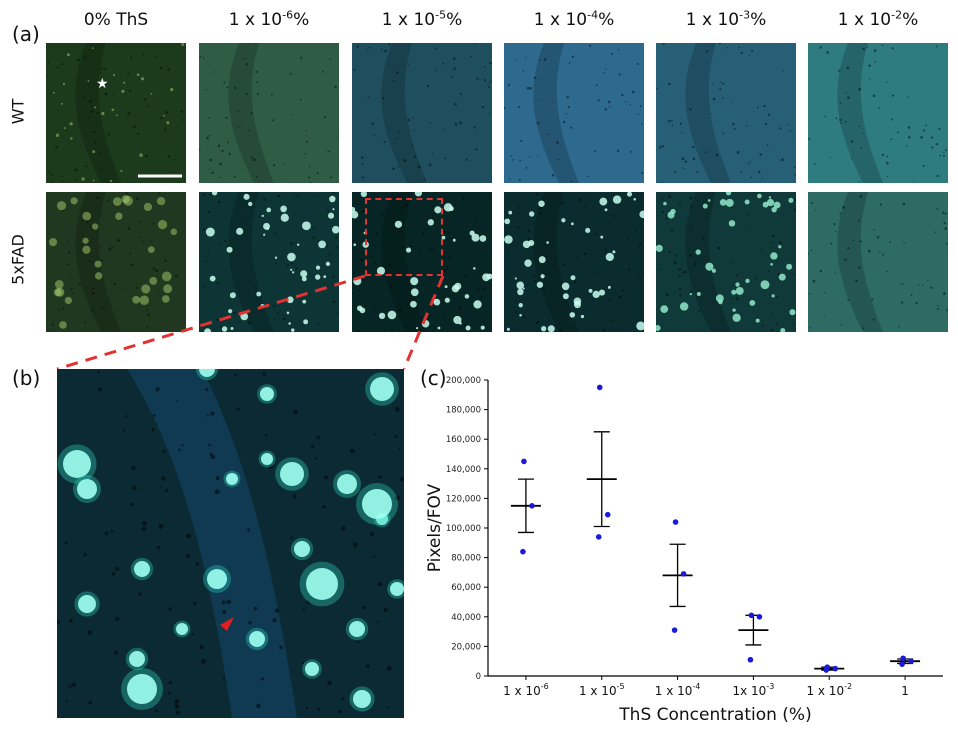 The height and width of the screenshot is (732, 958). Describe the element at coordinates (404, 237) in the screenshot. I see `zoom-highlight-box` at that location.